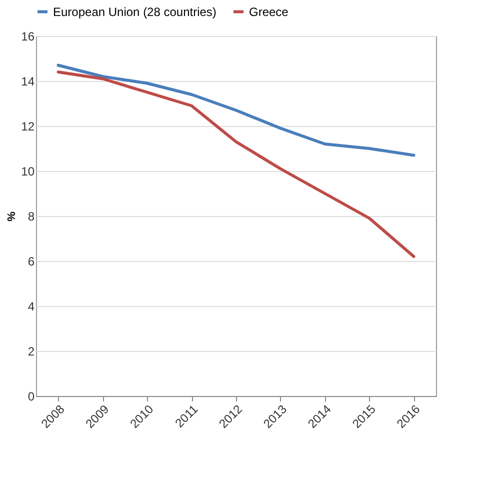 This screenshot has width=490, height=490. Describe the element at coordinates (28, 81) in the screenshot. I see `y-tick-label: 14` at that location.